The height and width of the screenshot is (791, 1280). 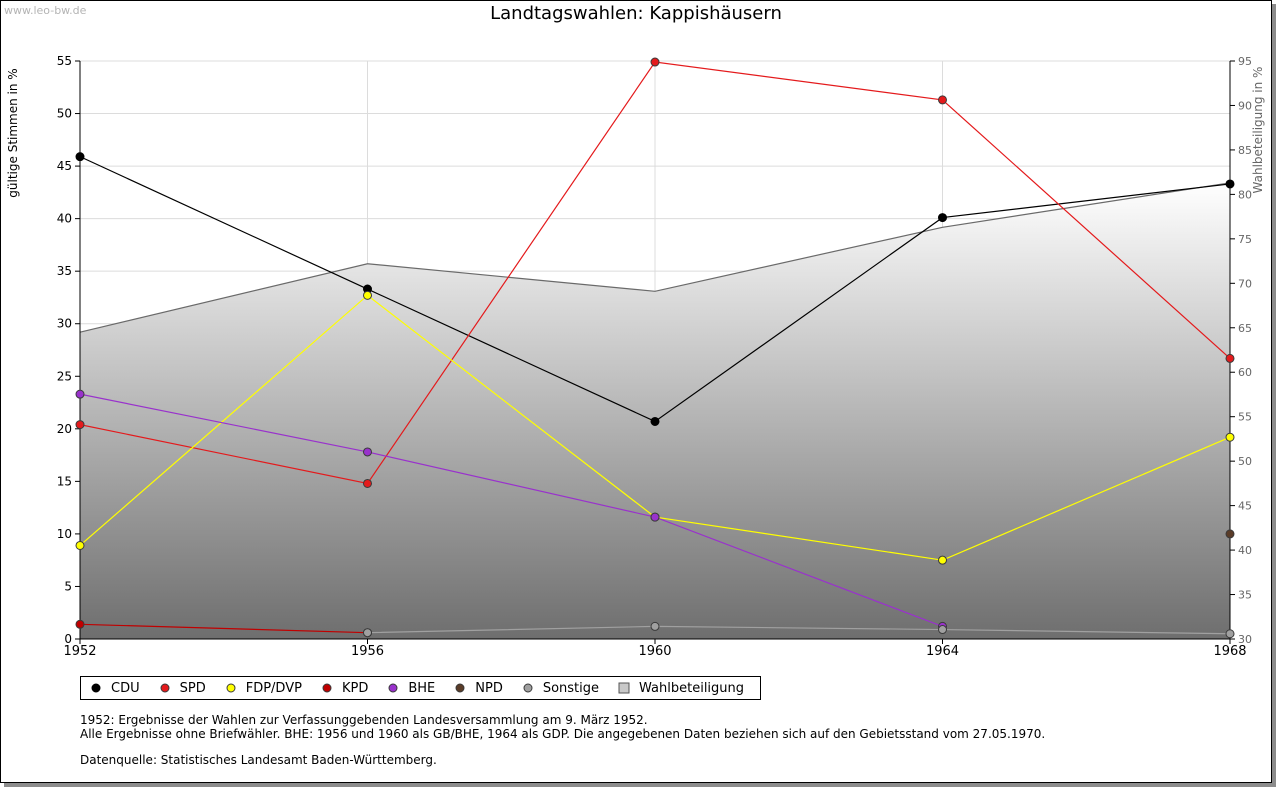 I want to click on y-tick-label-right: 55, so click(x=1245, y=417).